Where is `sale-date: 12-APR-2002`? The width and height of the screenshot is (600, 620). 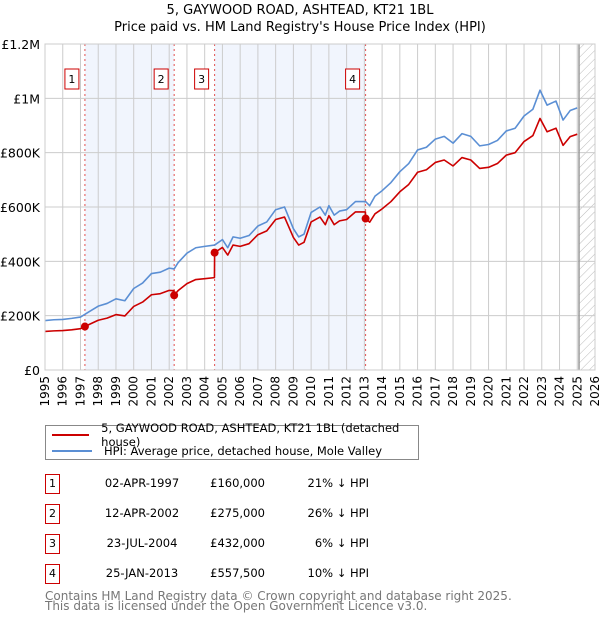 sale-date: 12-APR-2002 is located at coordinates (142, 513).